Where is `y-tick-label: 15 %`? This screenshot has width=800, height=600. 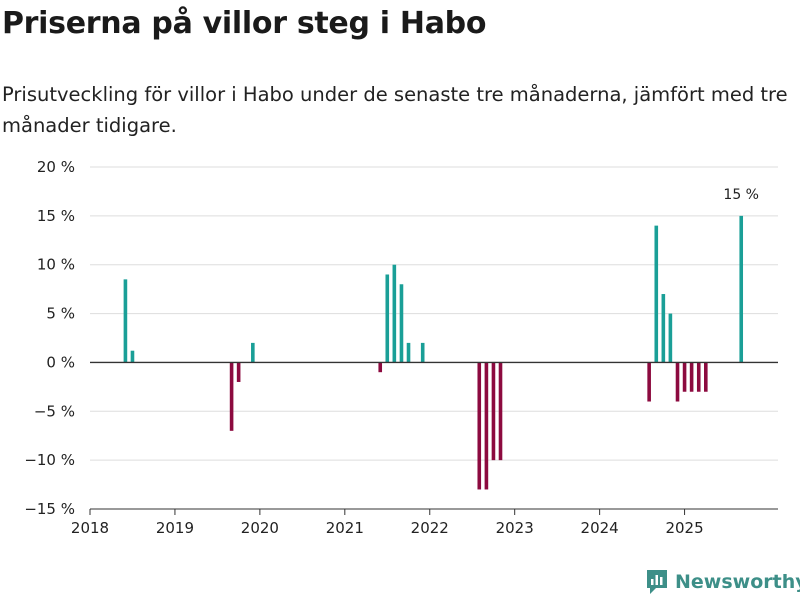
y-tick-label: 15 % is located at coordinates (56, 216).